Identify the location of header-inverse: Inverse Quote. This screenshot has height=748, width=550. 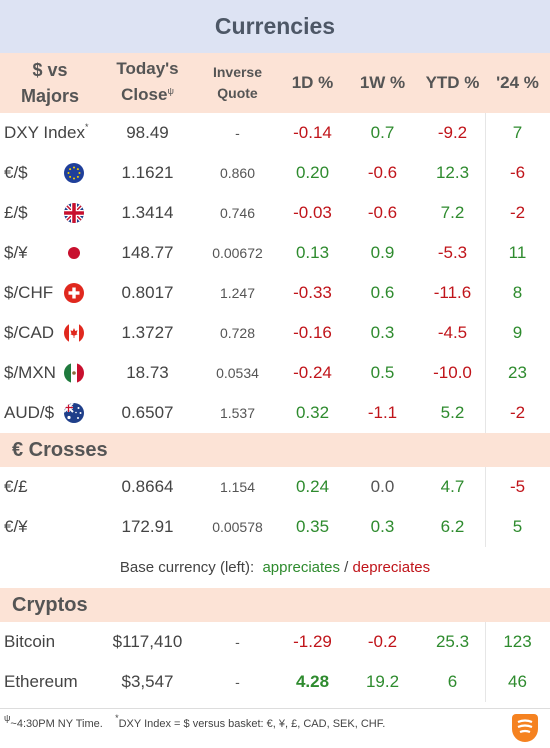
(237, 83).